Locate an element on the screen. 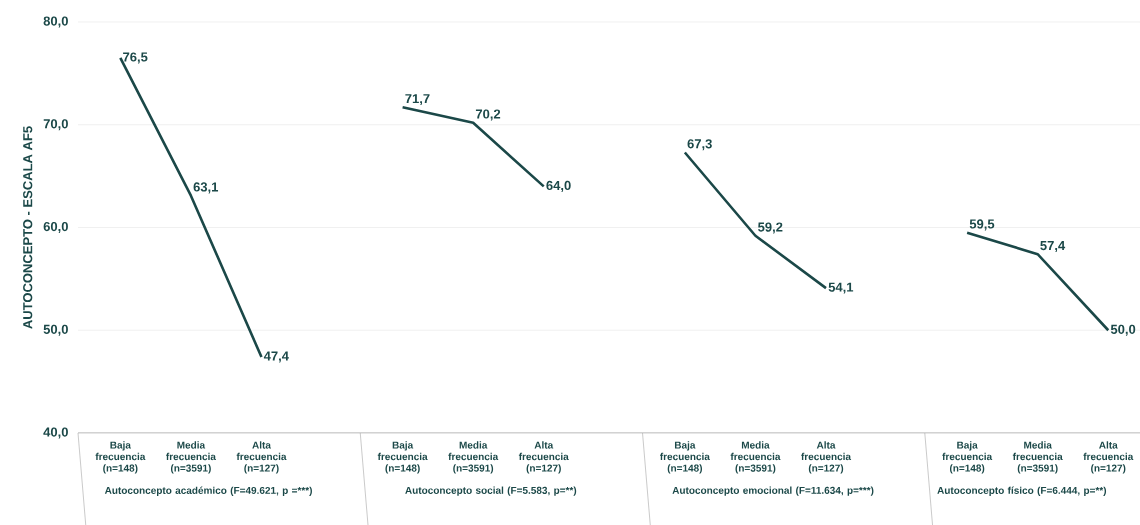  text: Autoconcepto emocional (F=11.634, p=***) is located at coordinates (773, 491).